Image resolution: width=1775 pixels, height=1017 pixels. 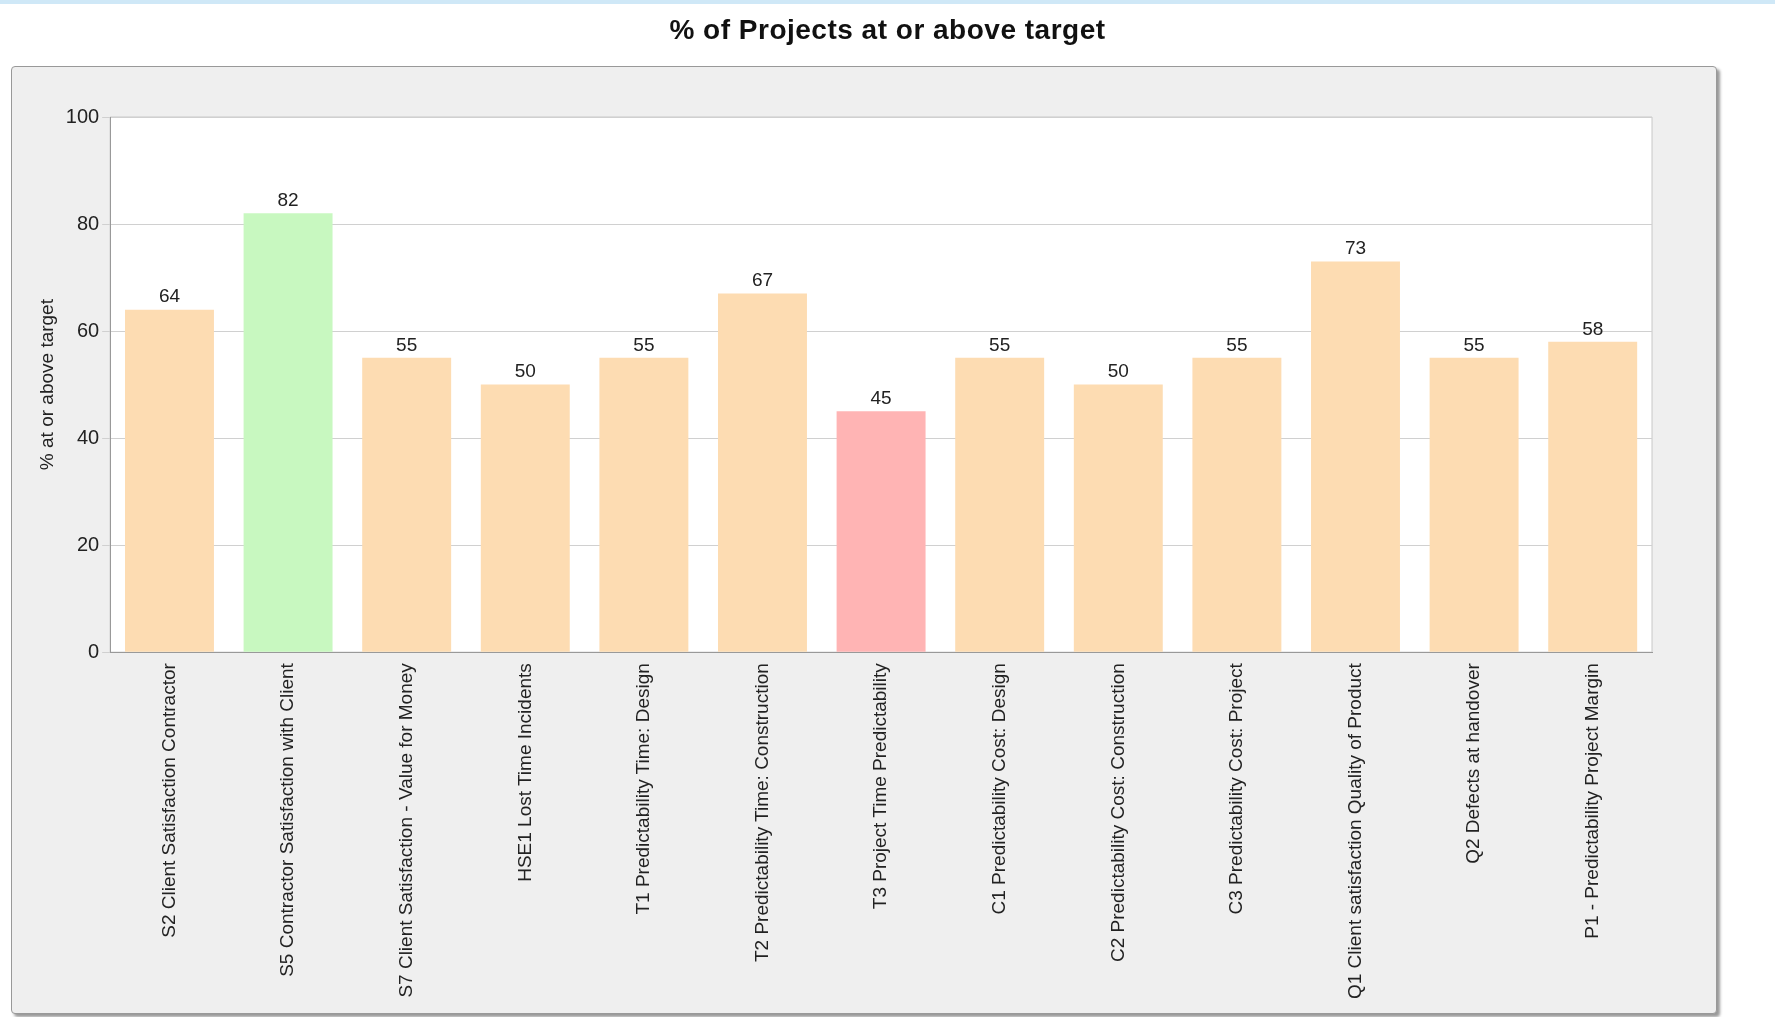 What do you see at coordinates (1473, 763) in the screenshot?
I see `x-tick-label: Q2 Defects at handover` at bounding box center [1473, 763].